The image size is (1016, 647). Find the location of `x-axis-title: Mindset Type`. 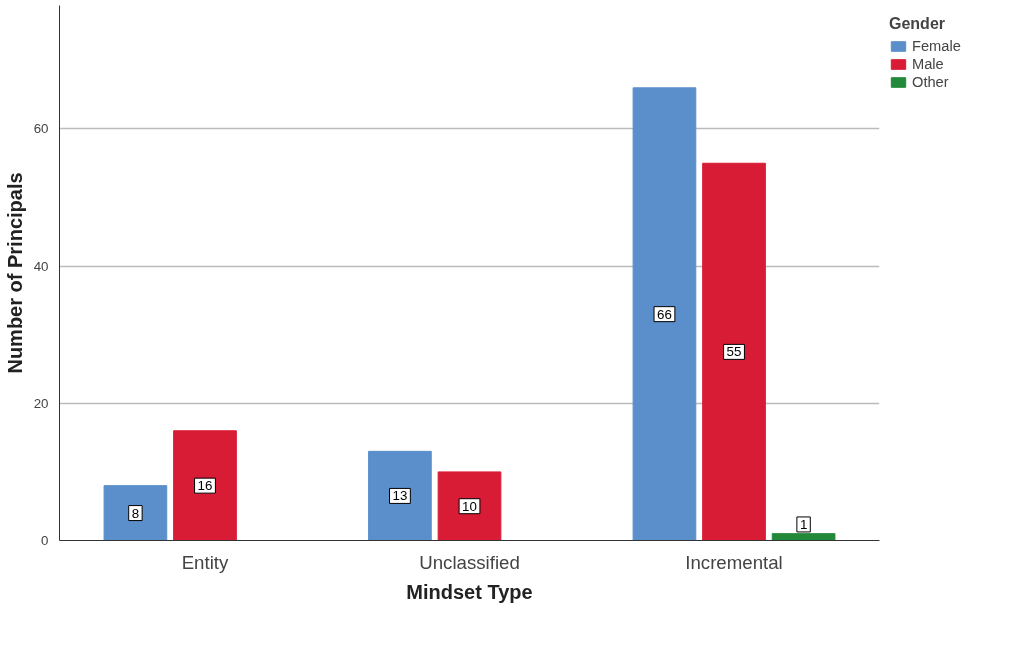

x-axis-title: Mindset Type is located at coordinates (469, 591).